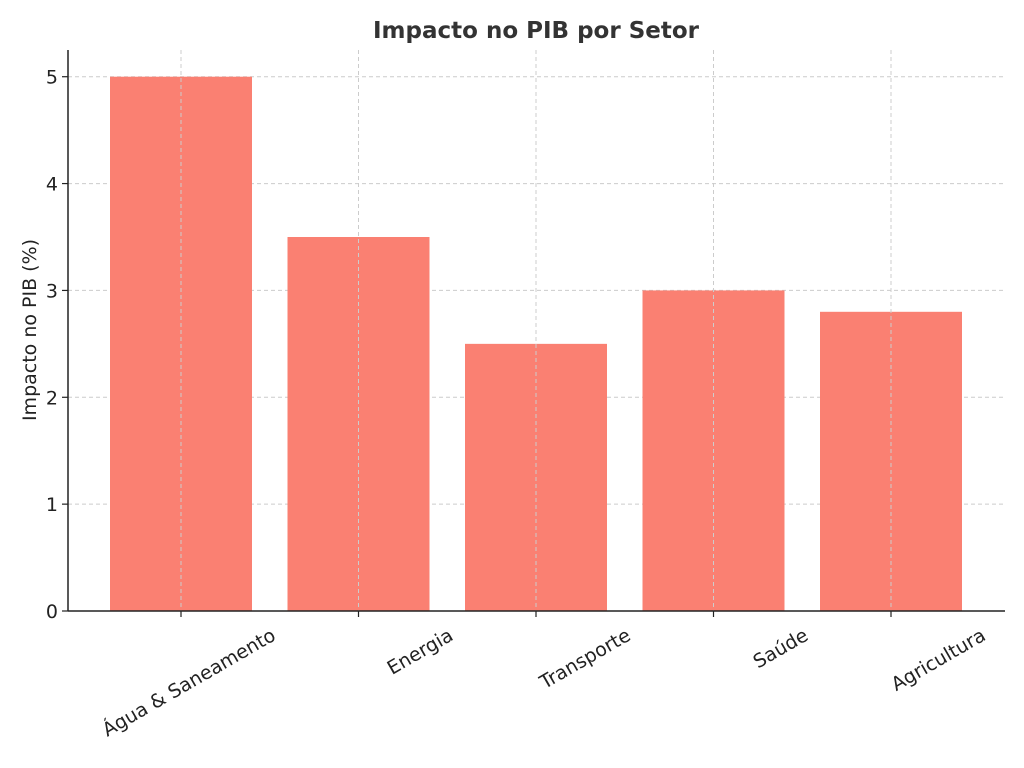 This screenshot has width=1024, height=768. Describe the element at coordinates (52, 505) in the screenshot. I see `y-tick-label: 1` at that location.